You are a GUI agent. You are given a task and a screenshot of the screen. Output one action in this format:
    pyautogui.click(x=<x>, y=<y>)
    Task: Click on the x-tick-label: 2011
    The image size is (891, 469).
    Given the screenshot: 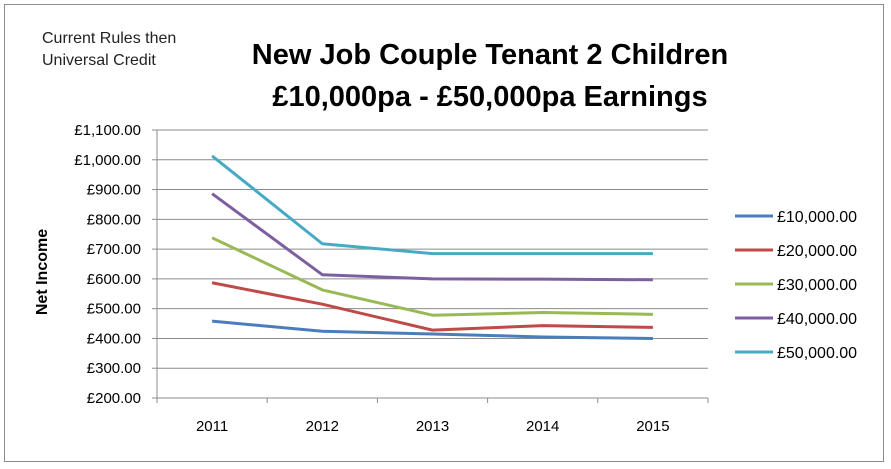 What is the action you would take?
    pyautogui.click(x=212, y=426)
    